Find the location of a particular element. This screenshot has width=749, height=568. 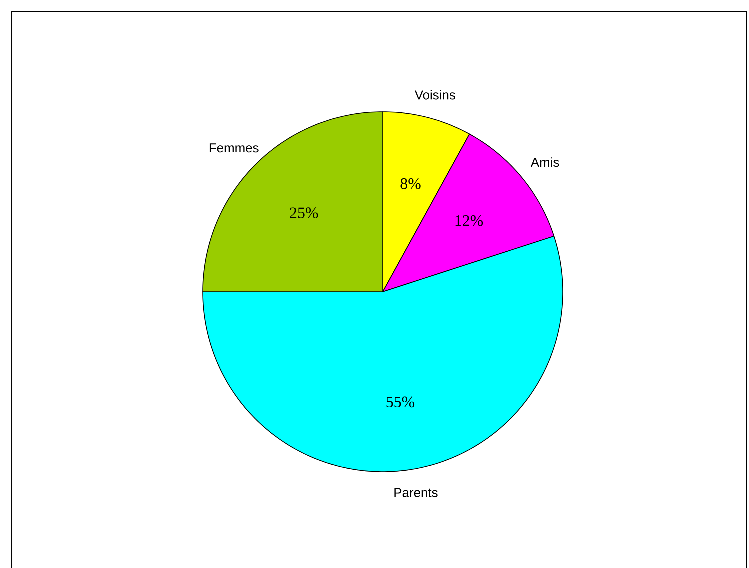

slice-label: Parents is located at coordinates (416, 493).